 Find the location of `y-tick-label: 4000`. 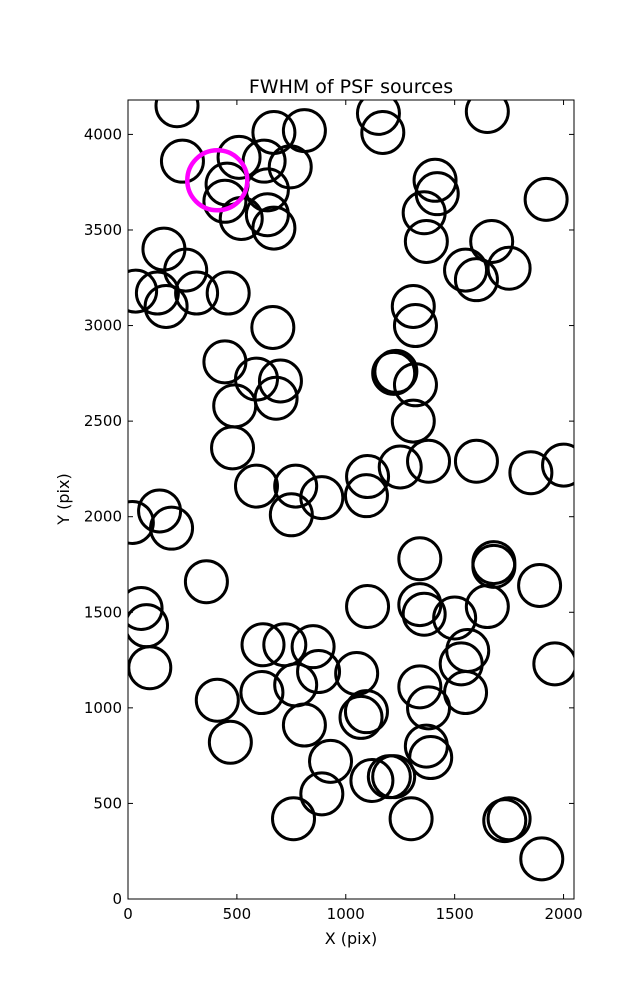

y-tick-label: 4000 is located at coordinates (103, 134).